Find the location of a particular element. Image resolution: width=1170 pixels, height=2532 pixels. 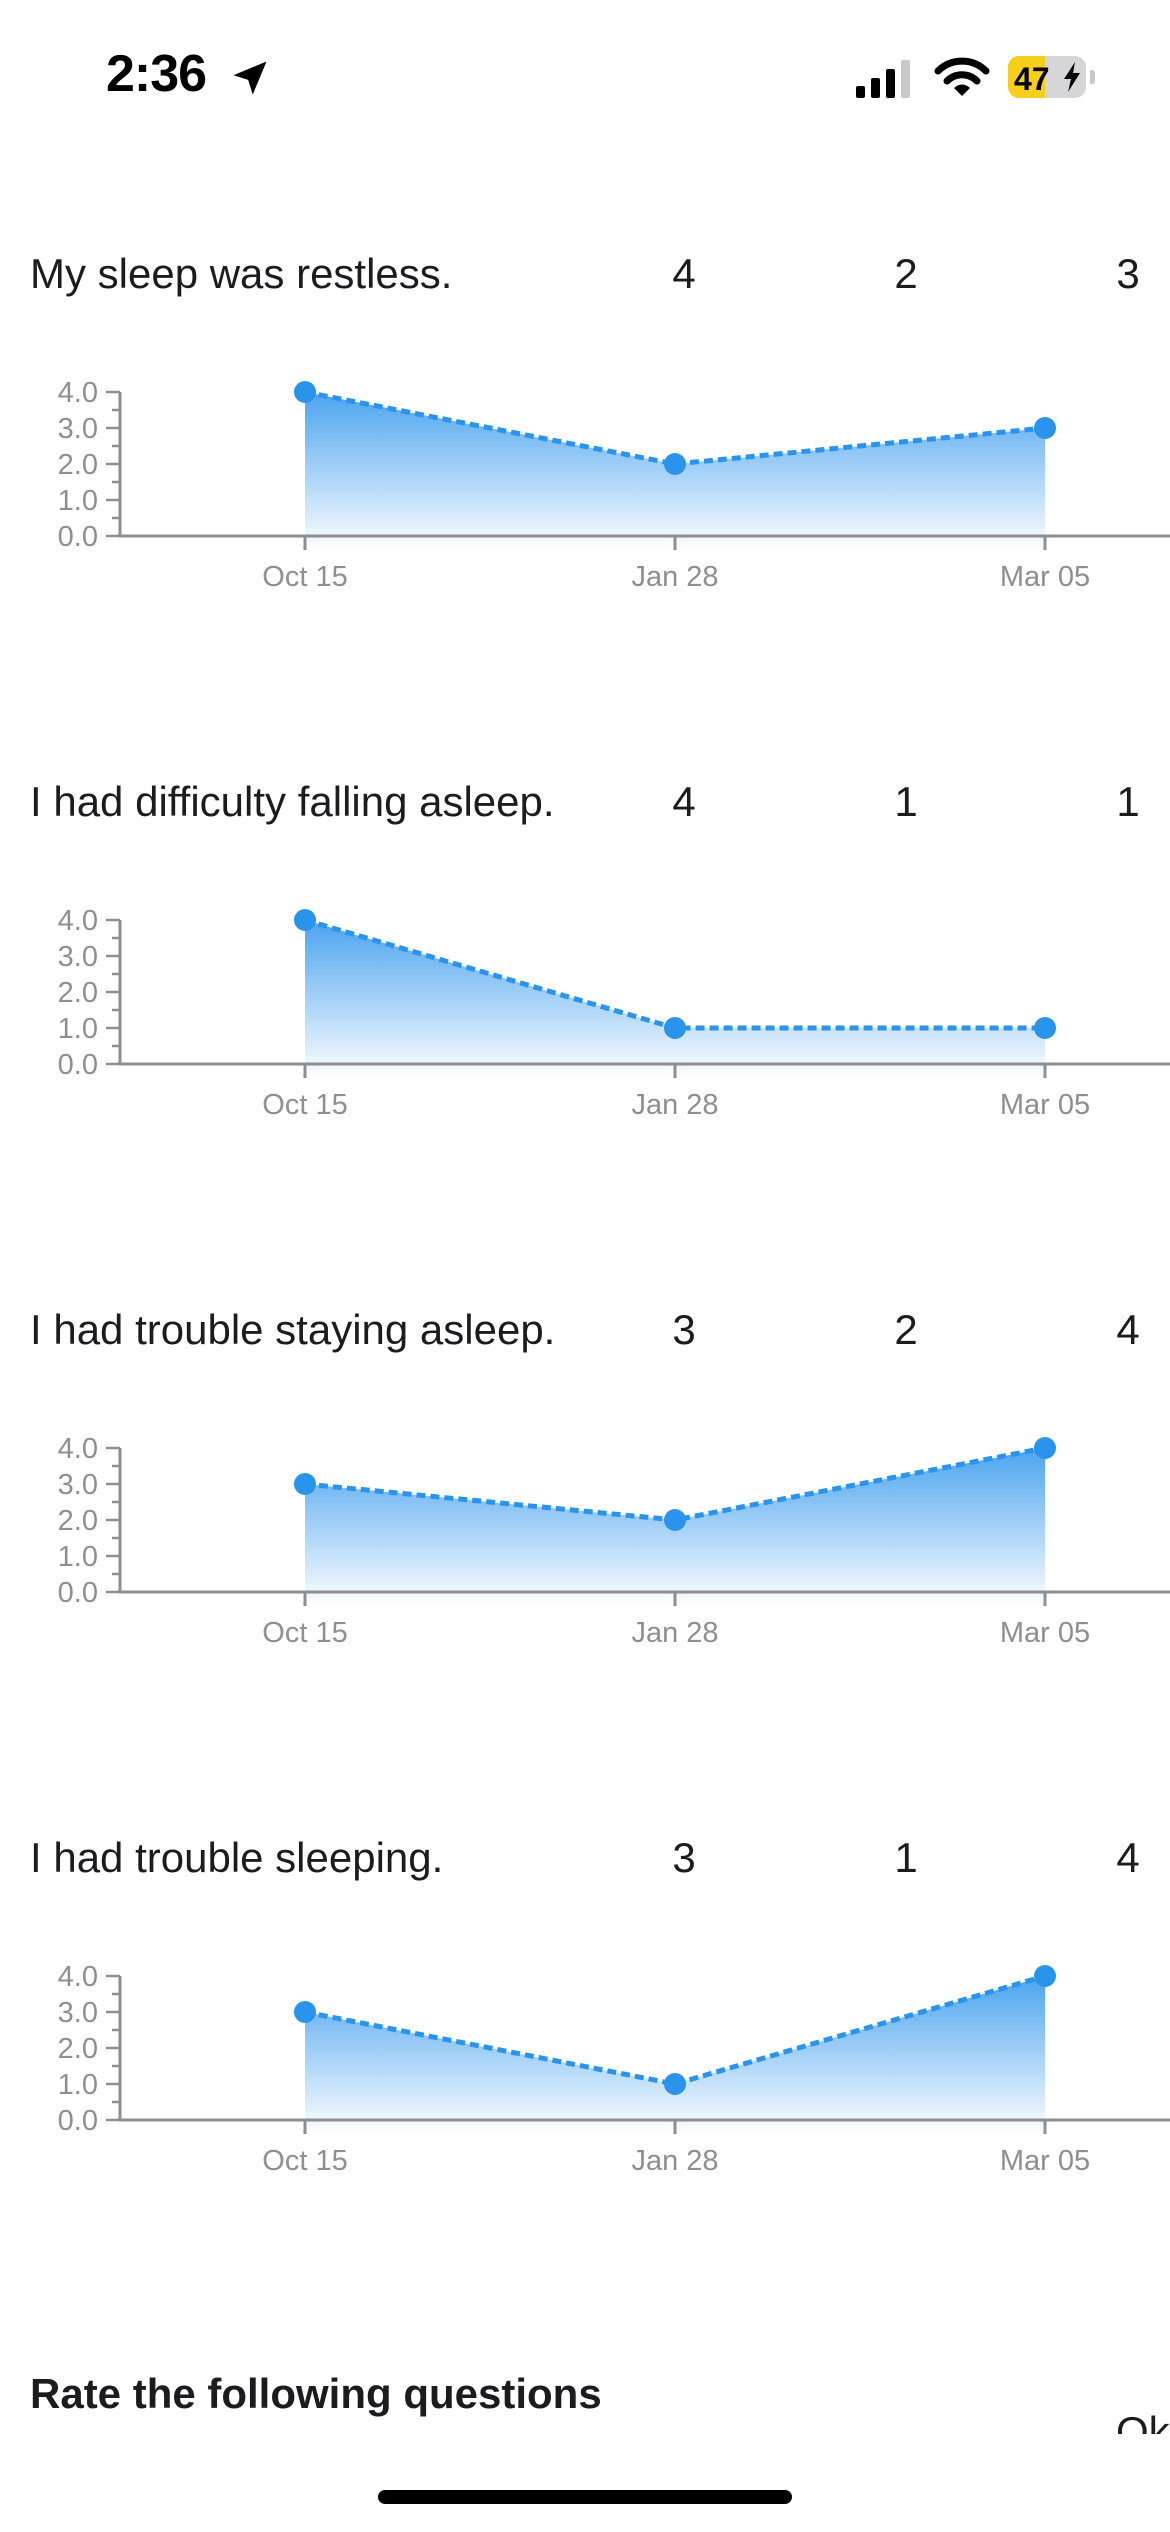

battery-percent: 47 is located at coordinates (1032, 79).